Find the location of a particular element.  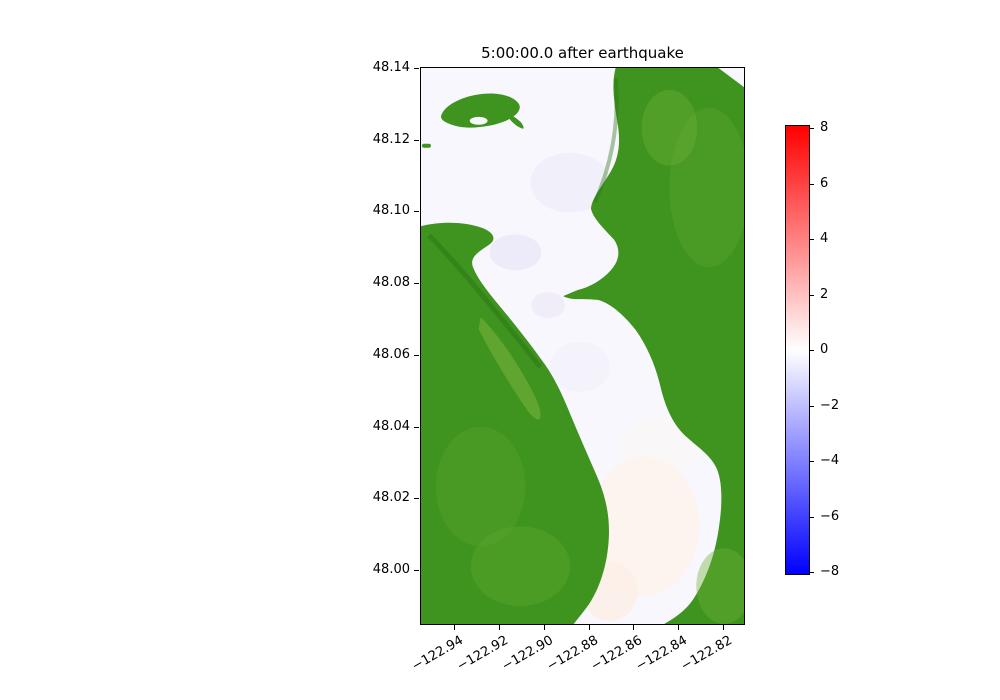

colorbar-tick-label: −4 is located at coordinates (830, 460).